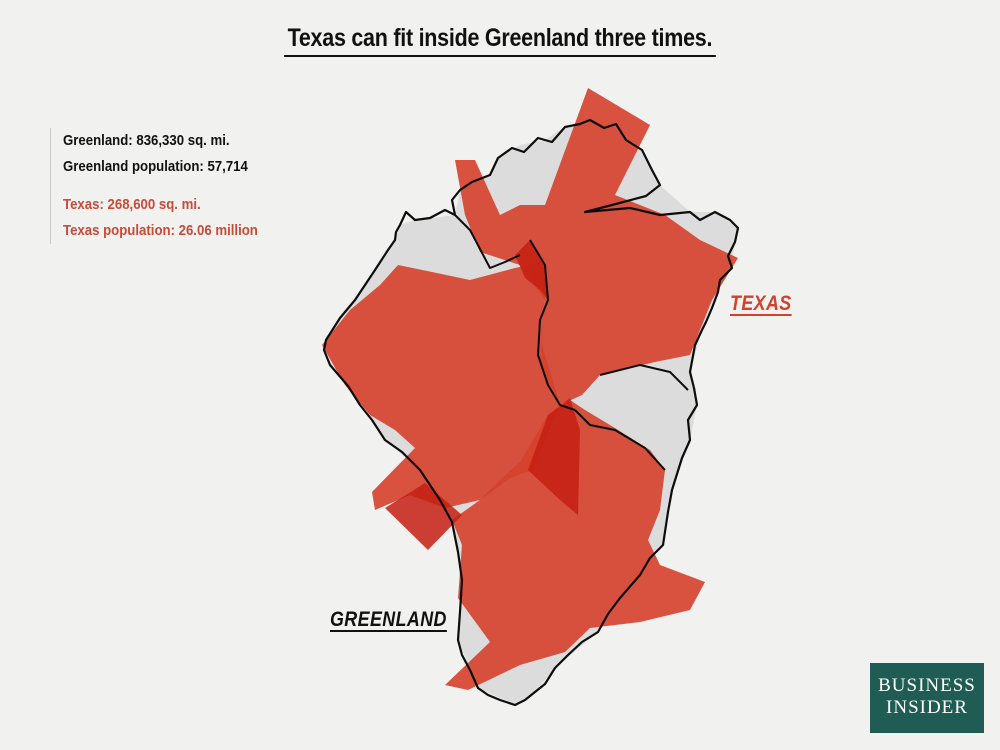 This screenshot has height=750, width=1000. What do you see at coordinates (487, 241) in the screenshot?
I see `fjord-northwest` at bounding box center [487, 241].